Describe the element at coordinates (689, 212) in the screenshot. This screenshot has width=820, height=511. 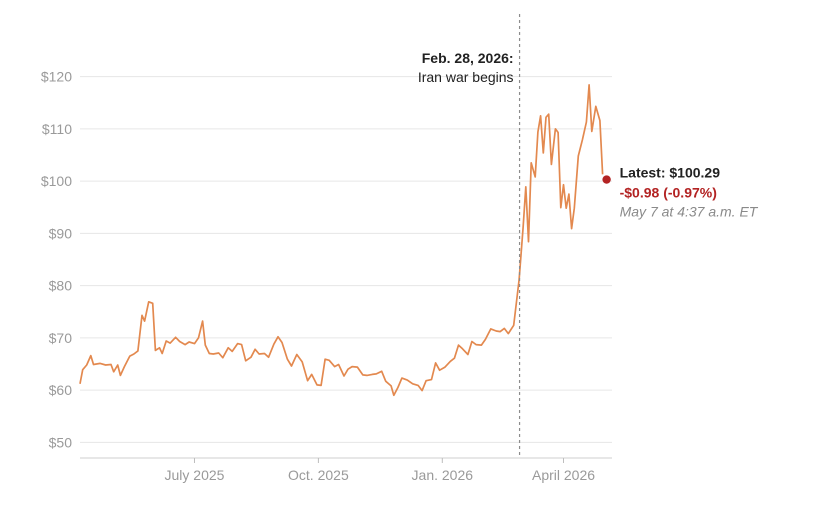
I see `latest-timestamp: May 7 at 4:37 a.m. ET` at that location.